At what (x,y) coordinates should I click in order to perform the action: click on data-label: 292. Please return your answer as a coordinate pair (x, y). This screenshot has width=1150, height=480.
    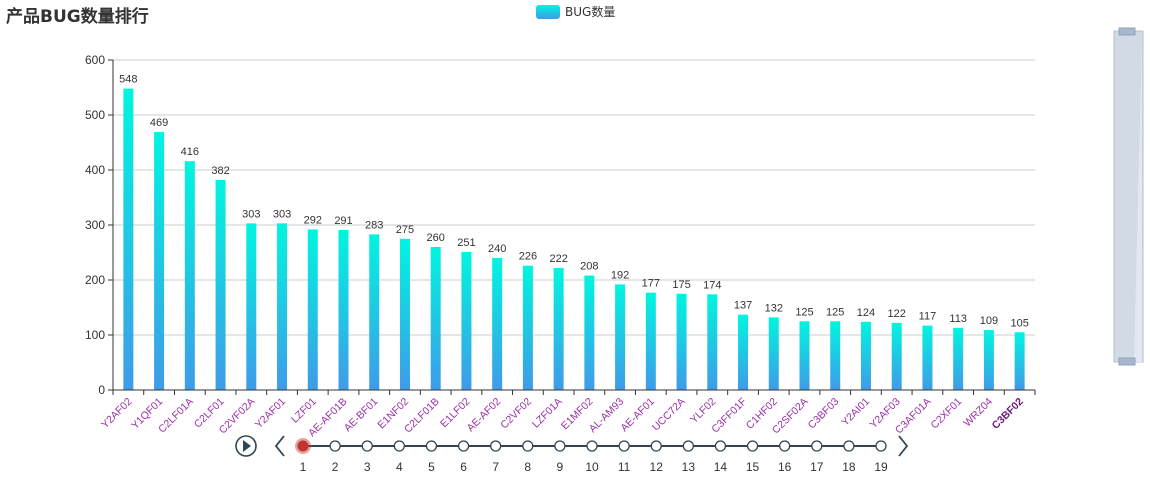
    Looking at the image, I should click on (313, 220).